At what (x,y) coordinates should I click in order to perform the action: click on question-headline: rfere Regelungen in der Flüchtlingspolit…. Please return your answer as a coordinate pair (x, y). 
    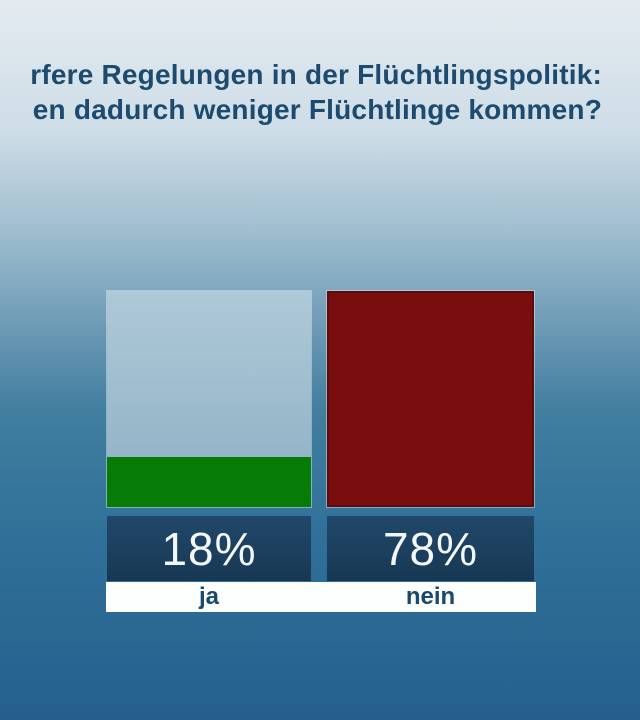
    Looking at the image, I should click on (316, 92).